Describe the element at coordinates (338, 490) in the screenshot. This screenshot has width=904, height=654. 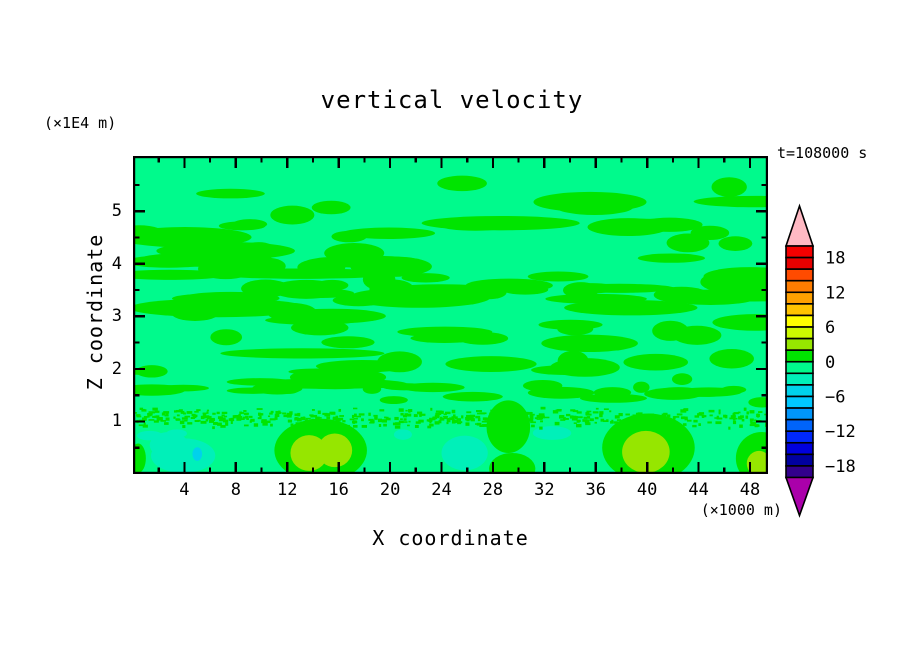
I see `x-tick-label: 16` at that location.